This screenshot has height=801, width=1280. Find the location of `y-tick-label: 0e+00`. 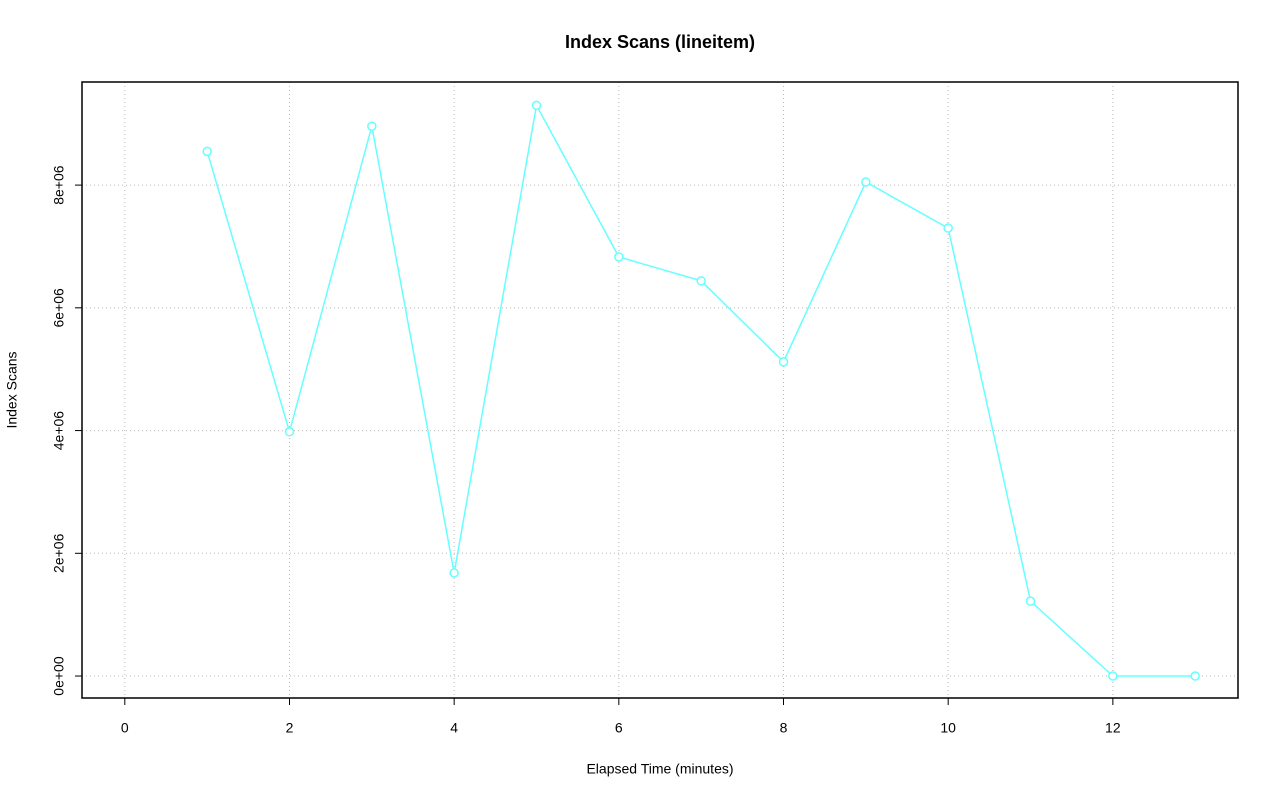

y-tick-label: 0e+00 is located at coordinates (59, 676).